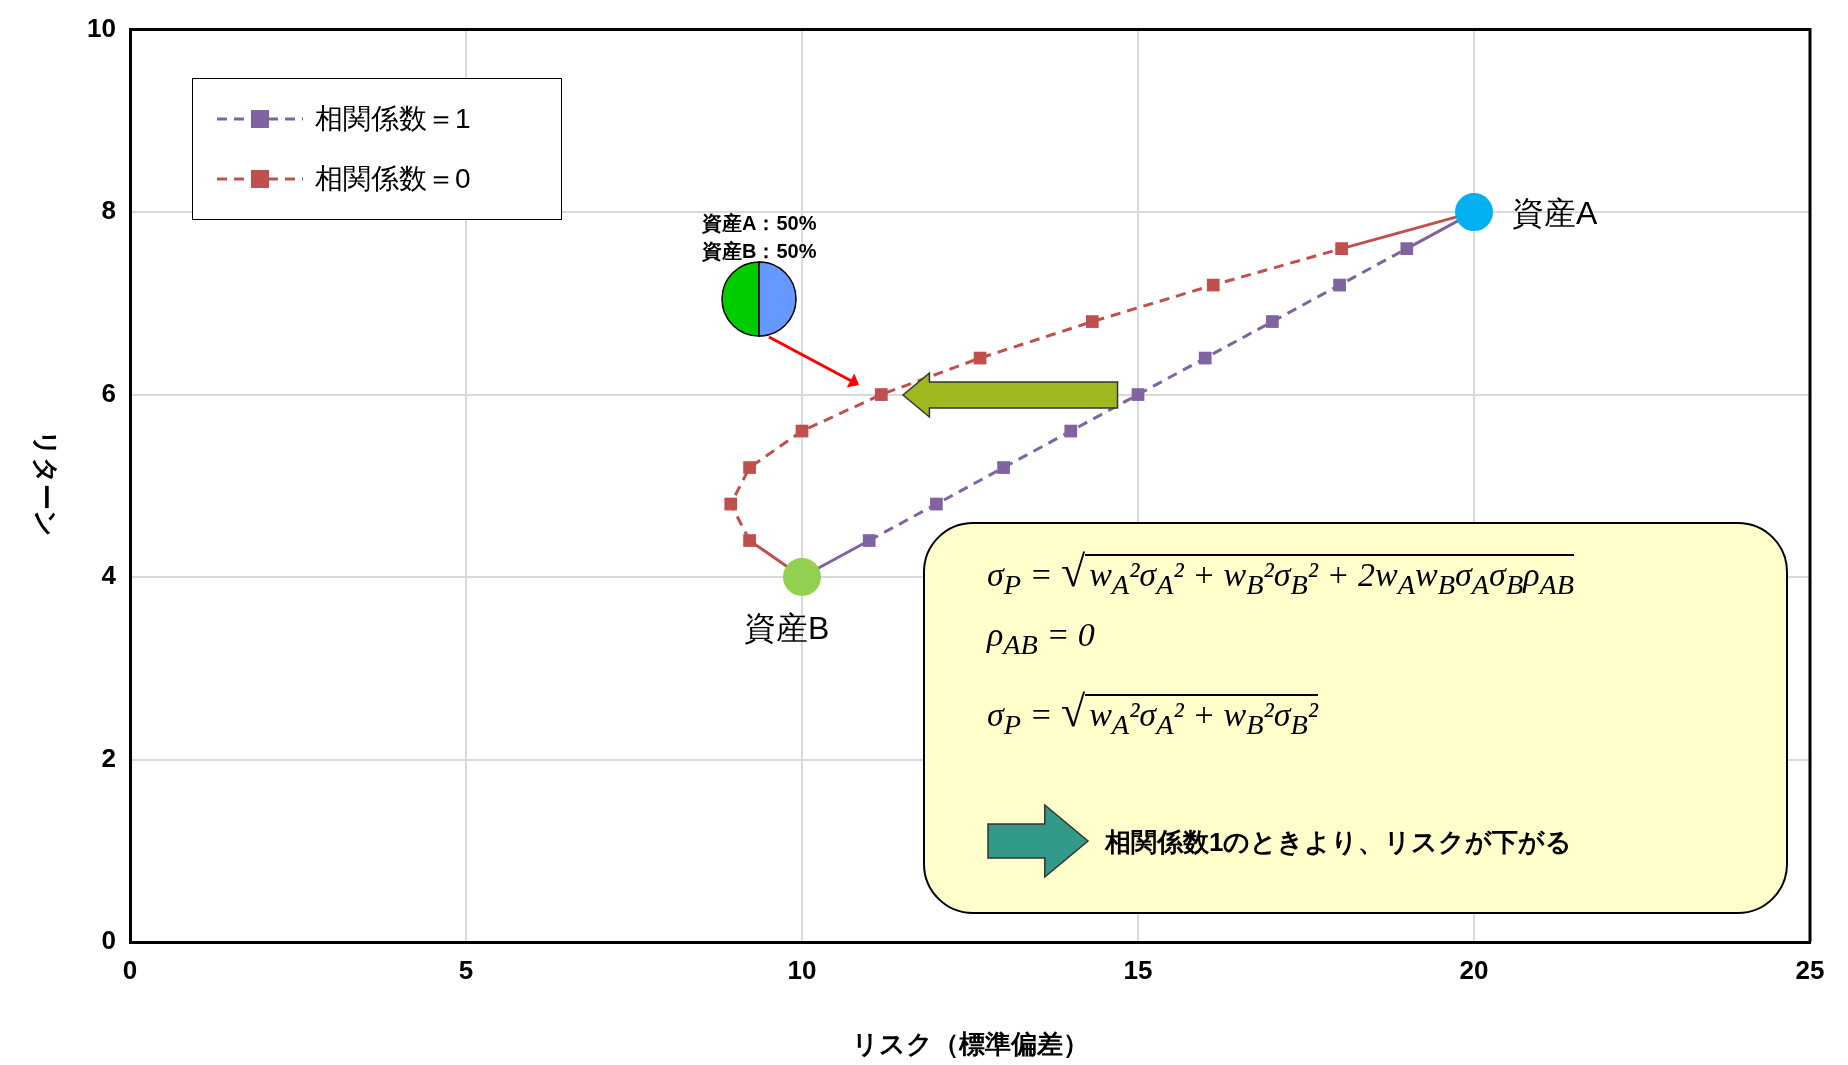 This screenshot has width=1848, height=1065. Describe the element at coordinates (45, 483) in the screenshot. I see `y-axis-title: リターン` at that location.